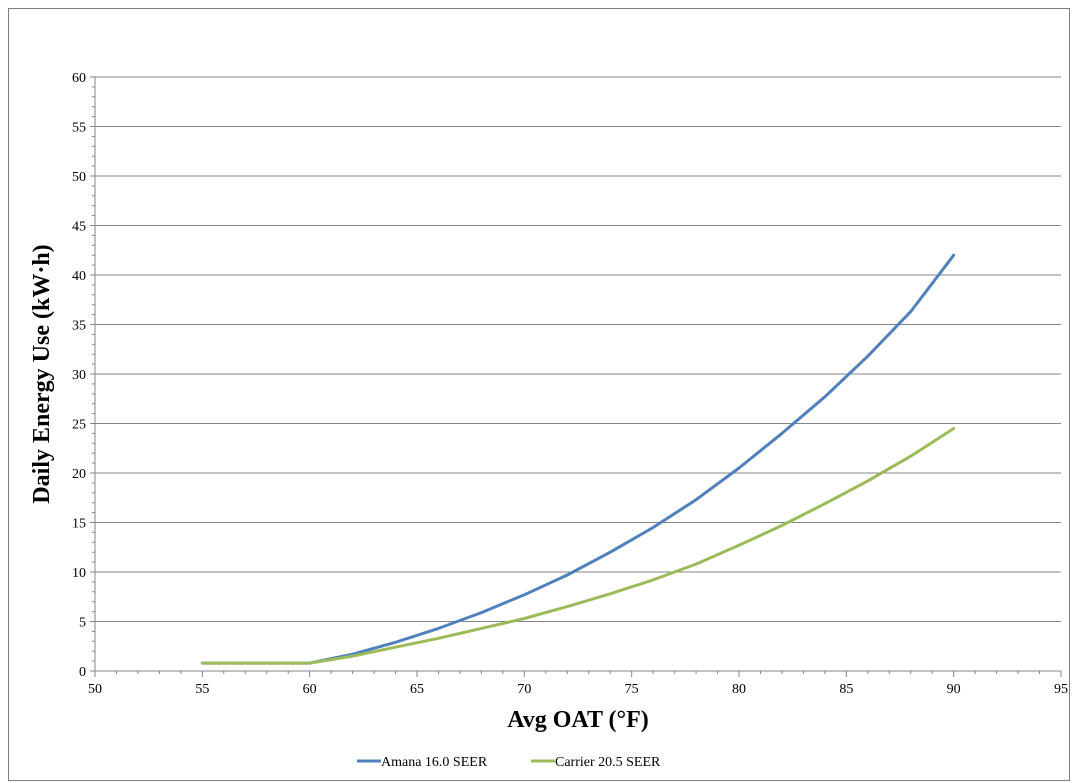  I want to click on x-tick-label: 90, so click(954, 689).